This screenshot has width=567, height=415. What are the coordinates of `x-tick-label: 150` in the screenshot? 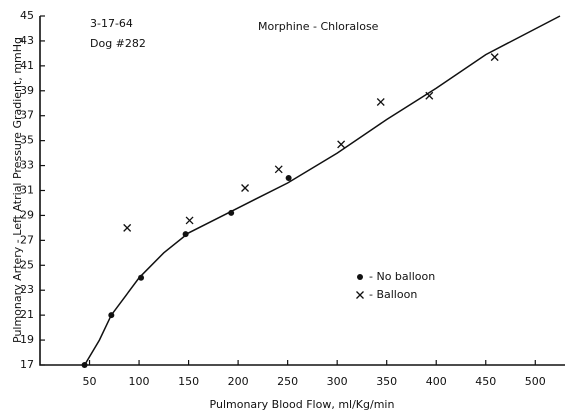 It's located at (188, 381).